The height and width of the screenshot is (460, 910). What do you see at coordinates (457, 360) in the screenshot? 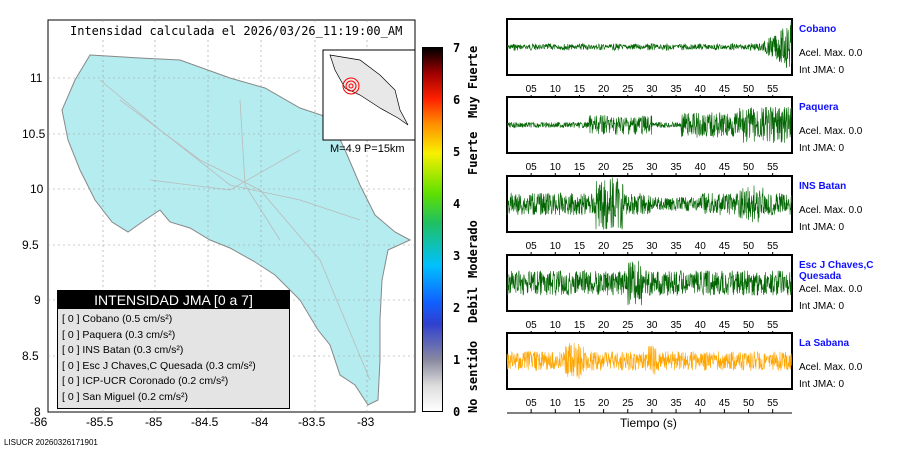
I see `colorbar-tick: 1` at bounding box center [457, 360].